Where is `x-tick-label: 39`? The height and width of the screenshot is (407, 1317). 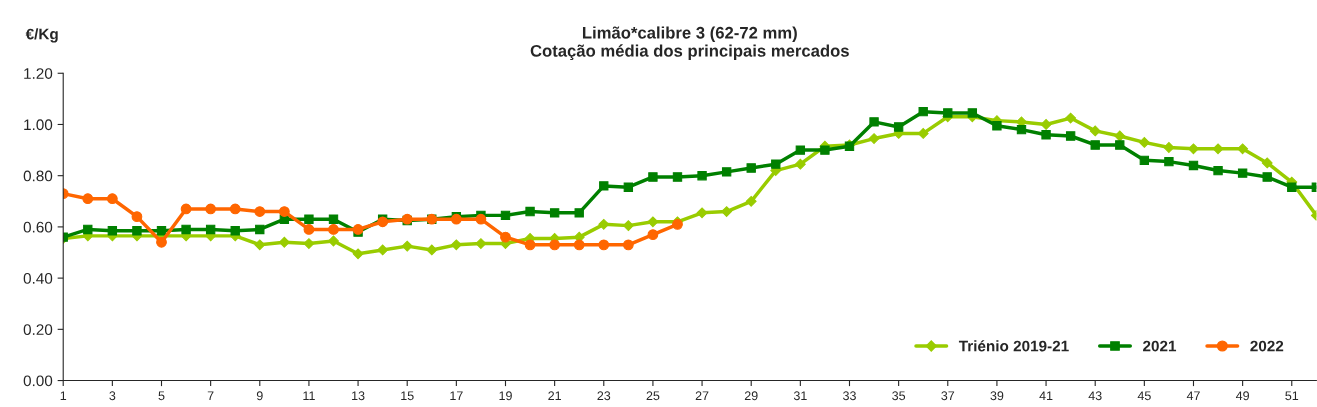 x-tick-label: 39 is located at coordinates (997, 396).